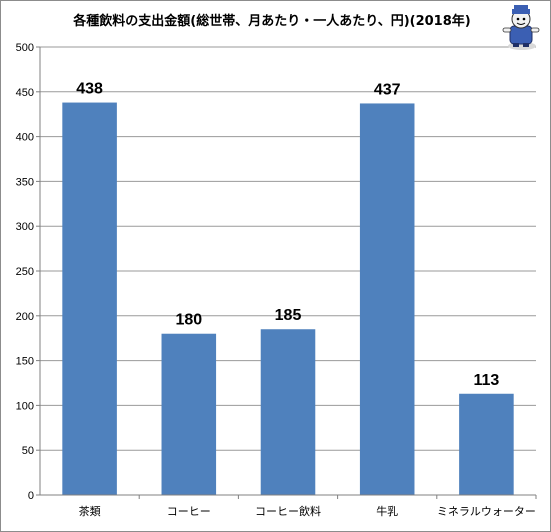 The width and height of the screenshot is (551, 532). I want to click on x-tick-label: コーヒー, so click(189, 511).